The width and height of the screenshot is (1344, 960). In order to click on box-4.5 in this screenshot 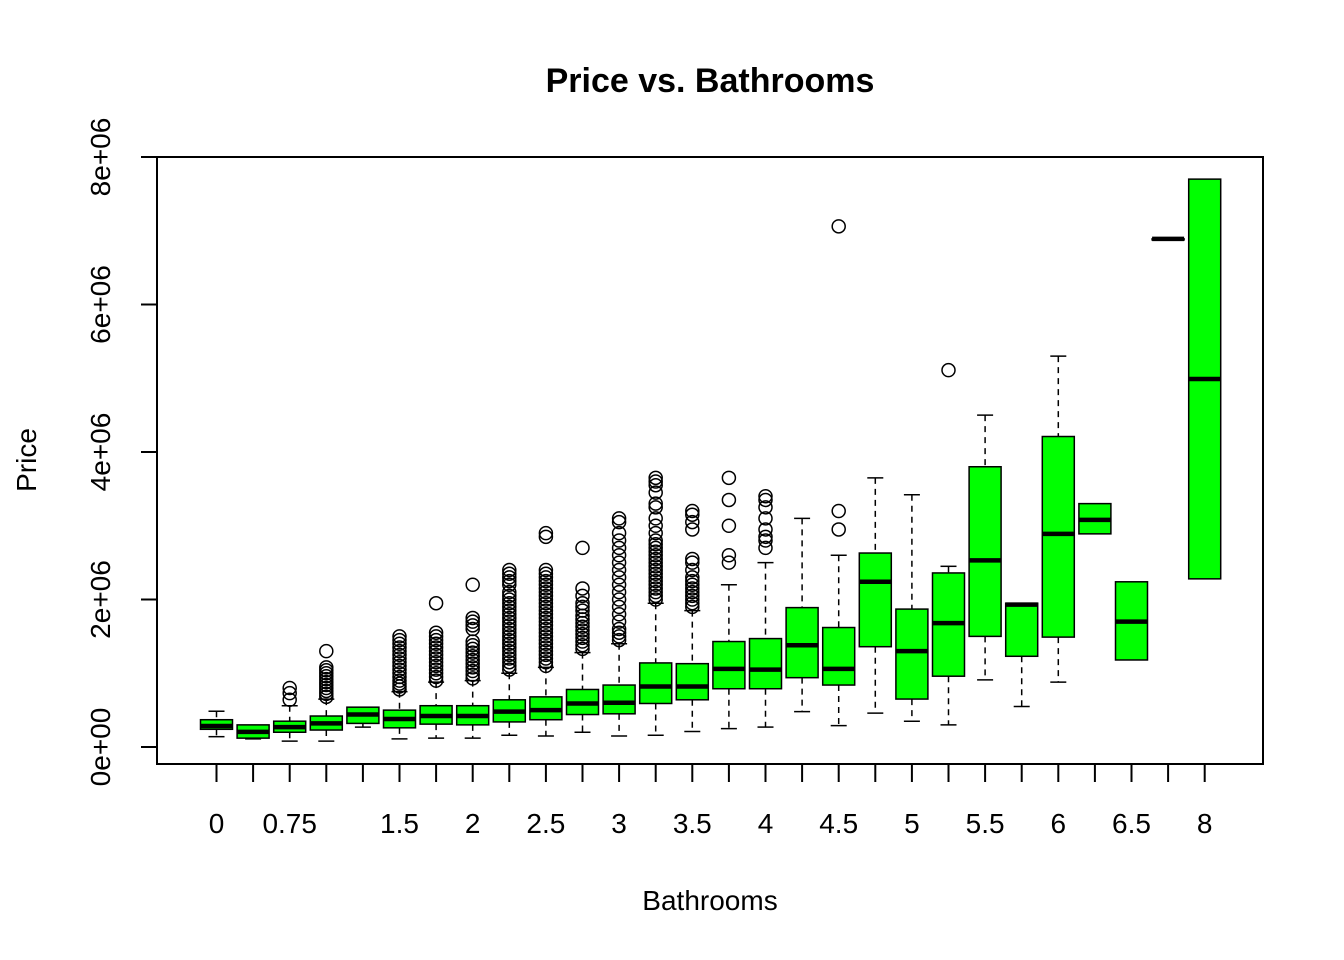, I will do `click(838, 473)`.